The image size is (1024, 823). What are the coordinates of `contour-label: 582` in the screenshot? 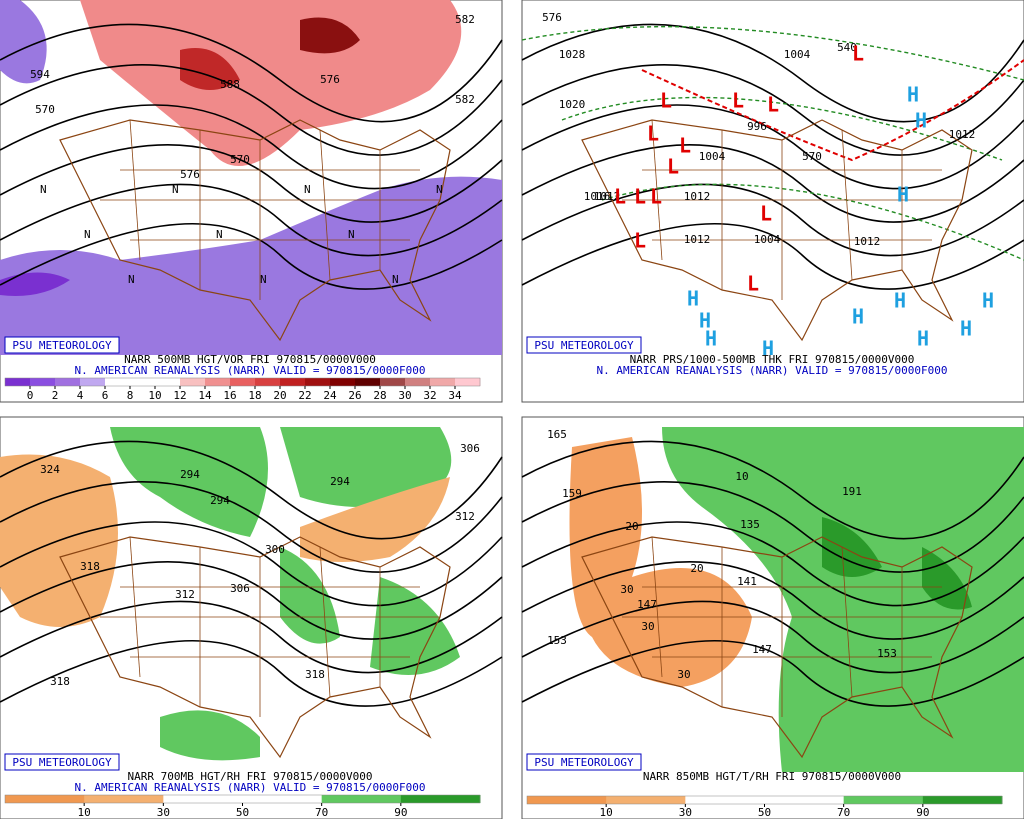 It's located at (465, 19).